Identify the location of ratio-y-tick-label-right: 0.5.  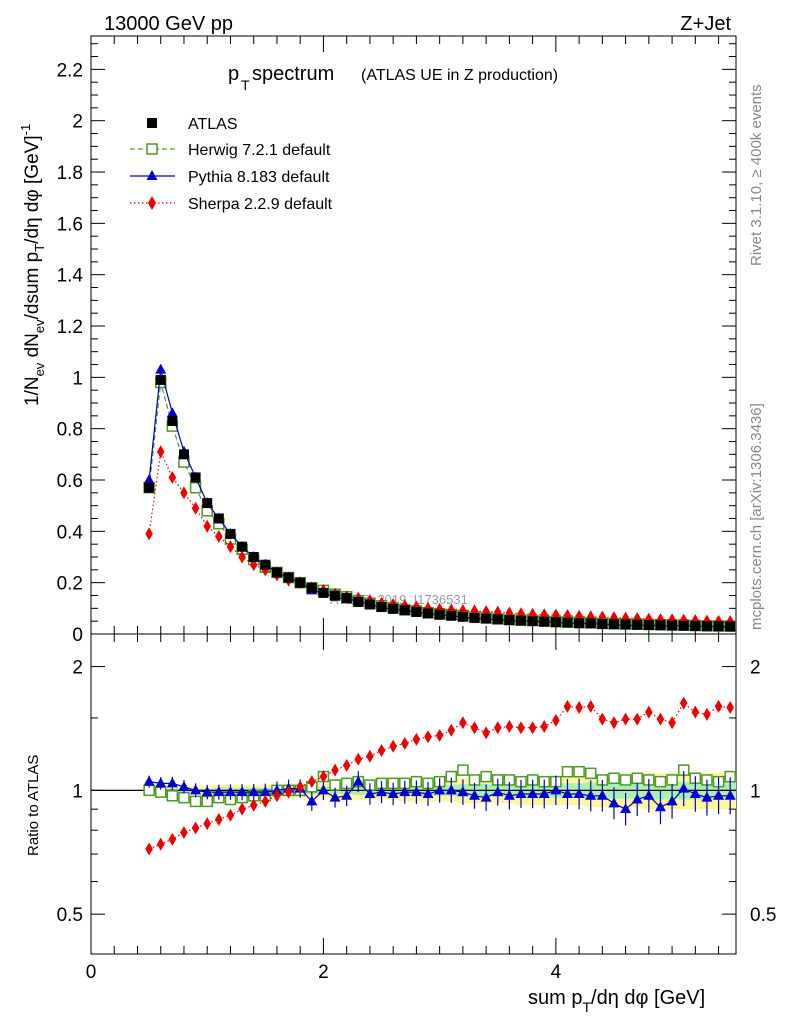
(763, 915).